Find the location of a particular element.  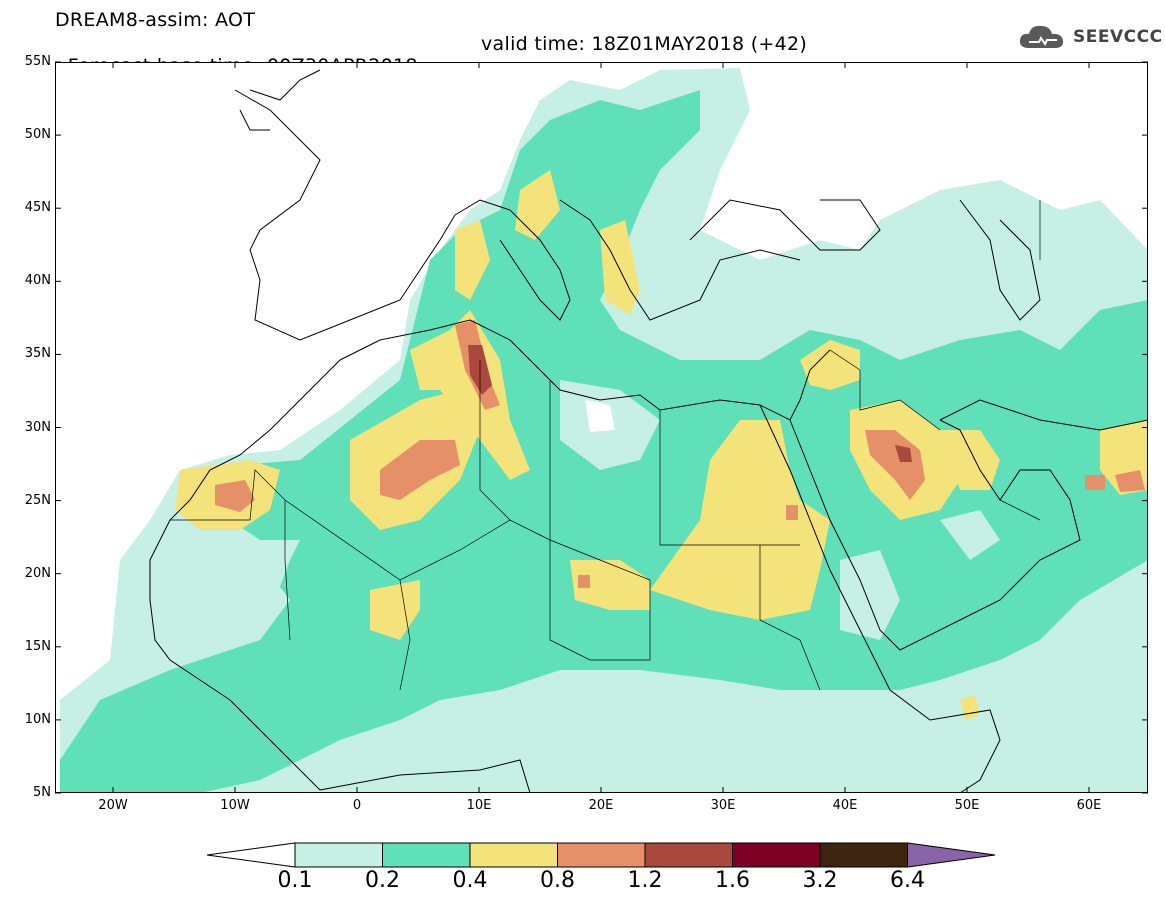

longitude-label: 20W is located at coordinates (113, 805).